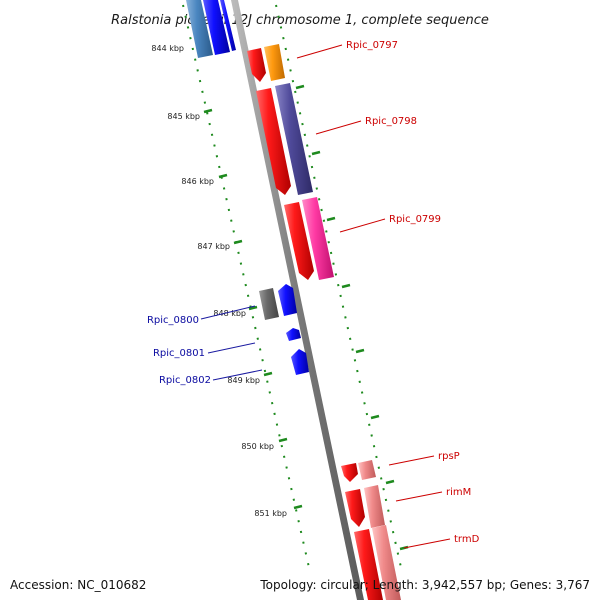  Describe the element at coordinates (449, 456) in the screenshot. I see `gene-label-text: rpsP` at that location.